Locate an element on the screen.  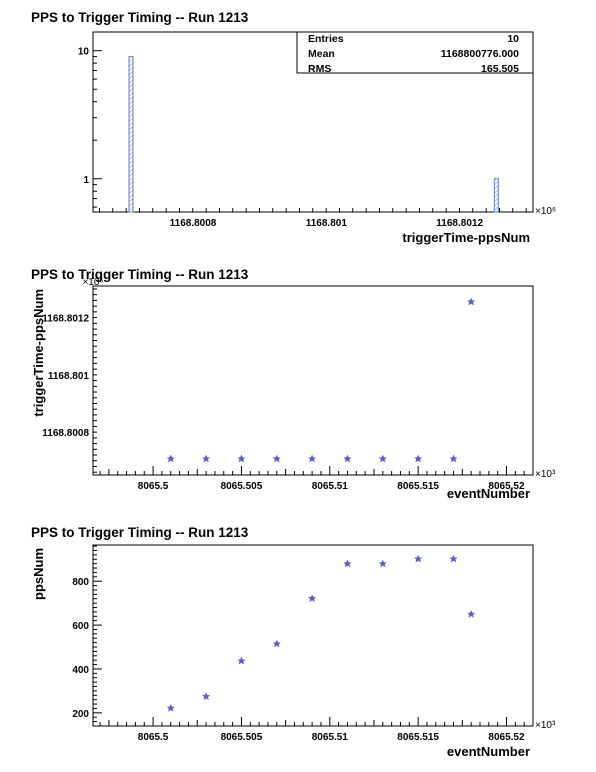
x-tick-label: 1168.8012 is located at coordinates (459, 223).